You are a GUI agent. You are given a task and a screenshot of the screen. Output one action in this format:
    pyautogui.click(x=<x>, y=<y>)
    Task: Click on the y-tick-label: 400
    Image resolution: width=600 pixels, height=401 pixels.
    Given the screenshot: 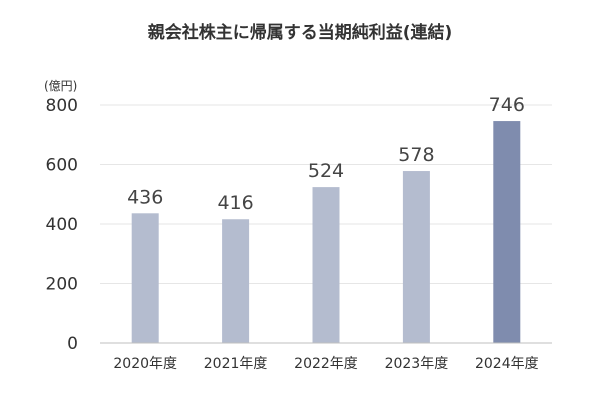 What is the action you would take?
    pyautogui.click(x=62, y=225)
    